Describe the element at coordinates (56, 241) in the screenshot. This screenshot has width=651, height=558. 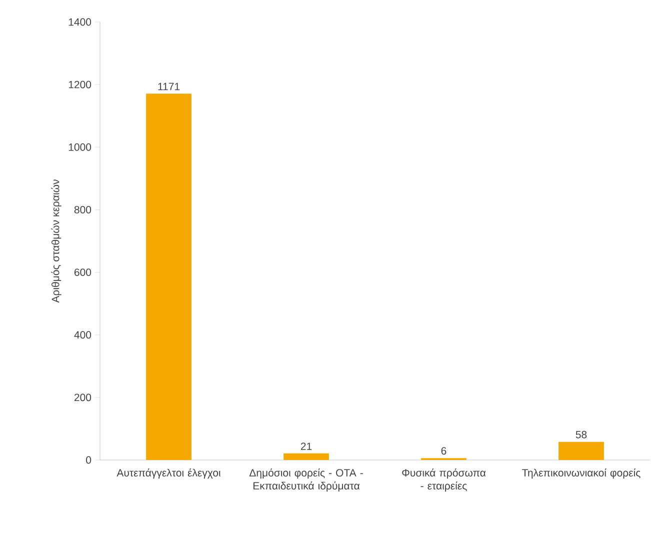
I see `y-axis-title: Αριθμός σταθμών κεραιών` at that location.